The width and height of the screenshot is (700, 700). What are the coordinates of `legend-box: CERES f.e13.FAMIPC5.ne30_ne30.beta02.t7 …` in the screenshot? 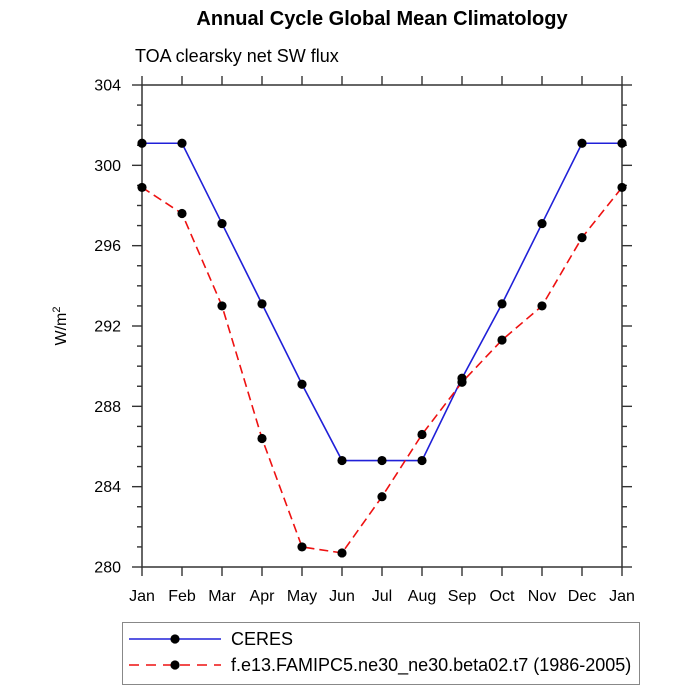 It's located at (381, 653).